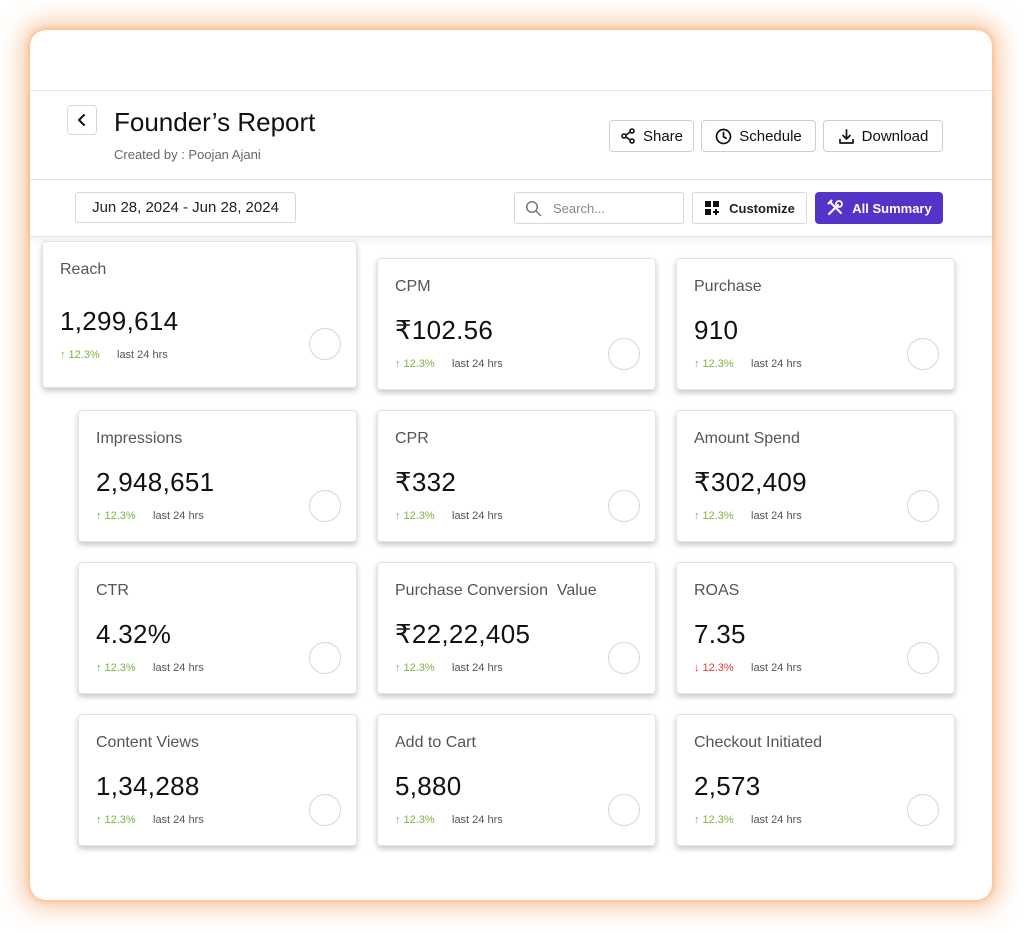 This screenshot has height=932, width=1024. What do you see at coordinates (426, 482) in the screenshot?
I see `metric-value: ₹332` at bounding box center [426, 482].